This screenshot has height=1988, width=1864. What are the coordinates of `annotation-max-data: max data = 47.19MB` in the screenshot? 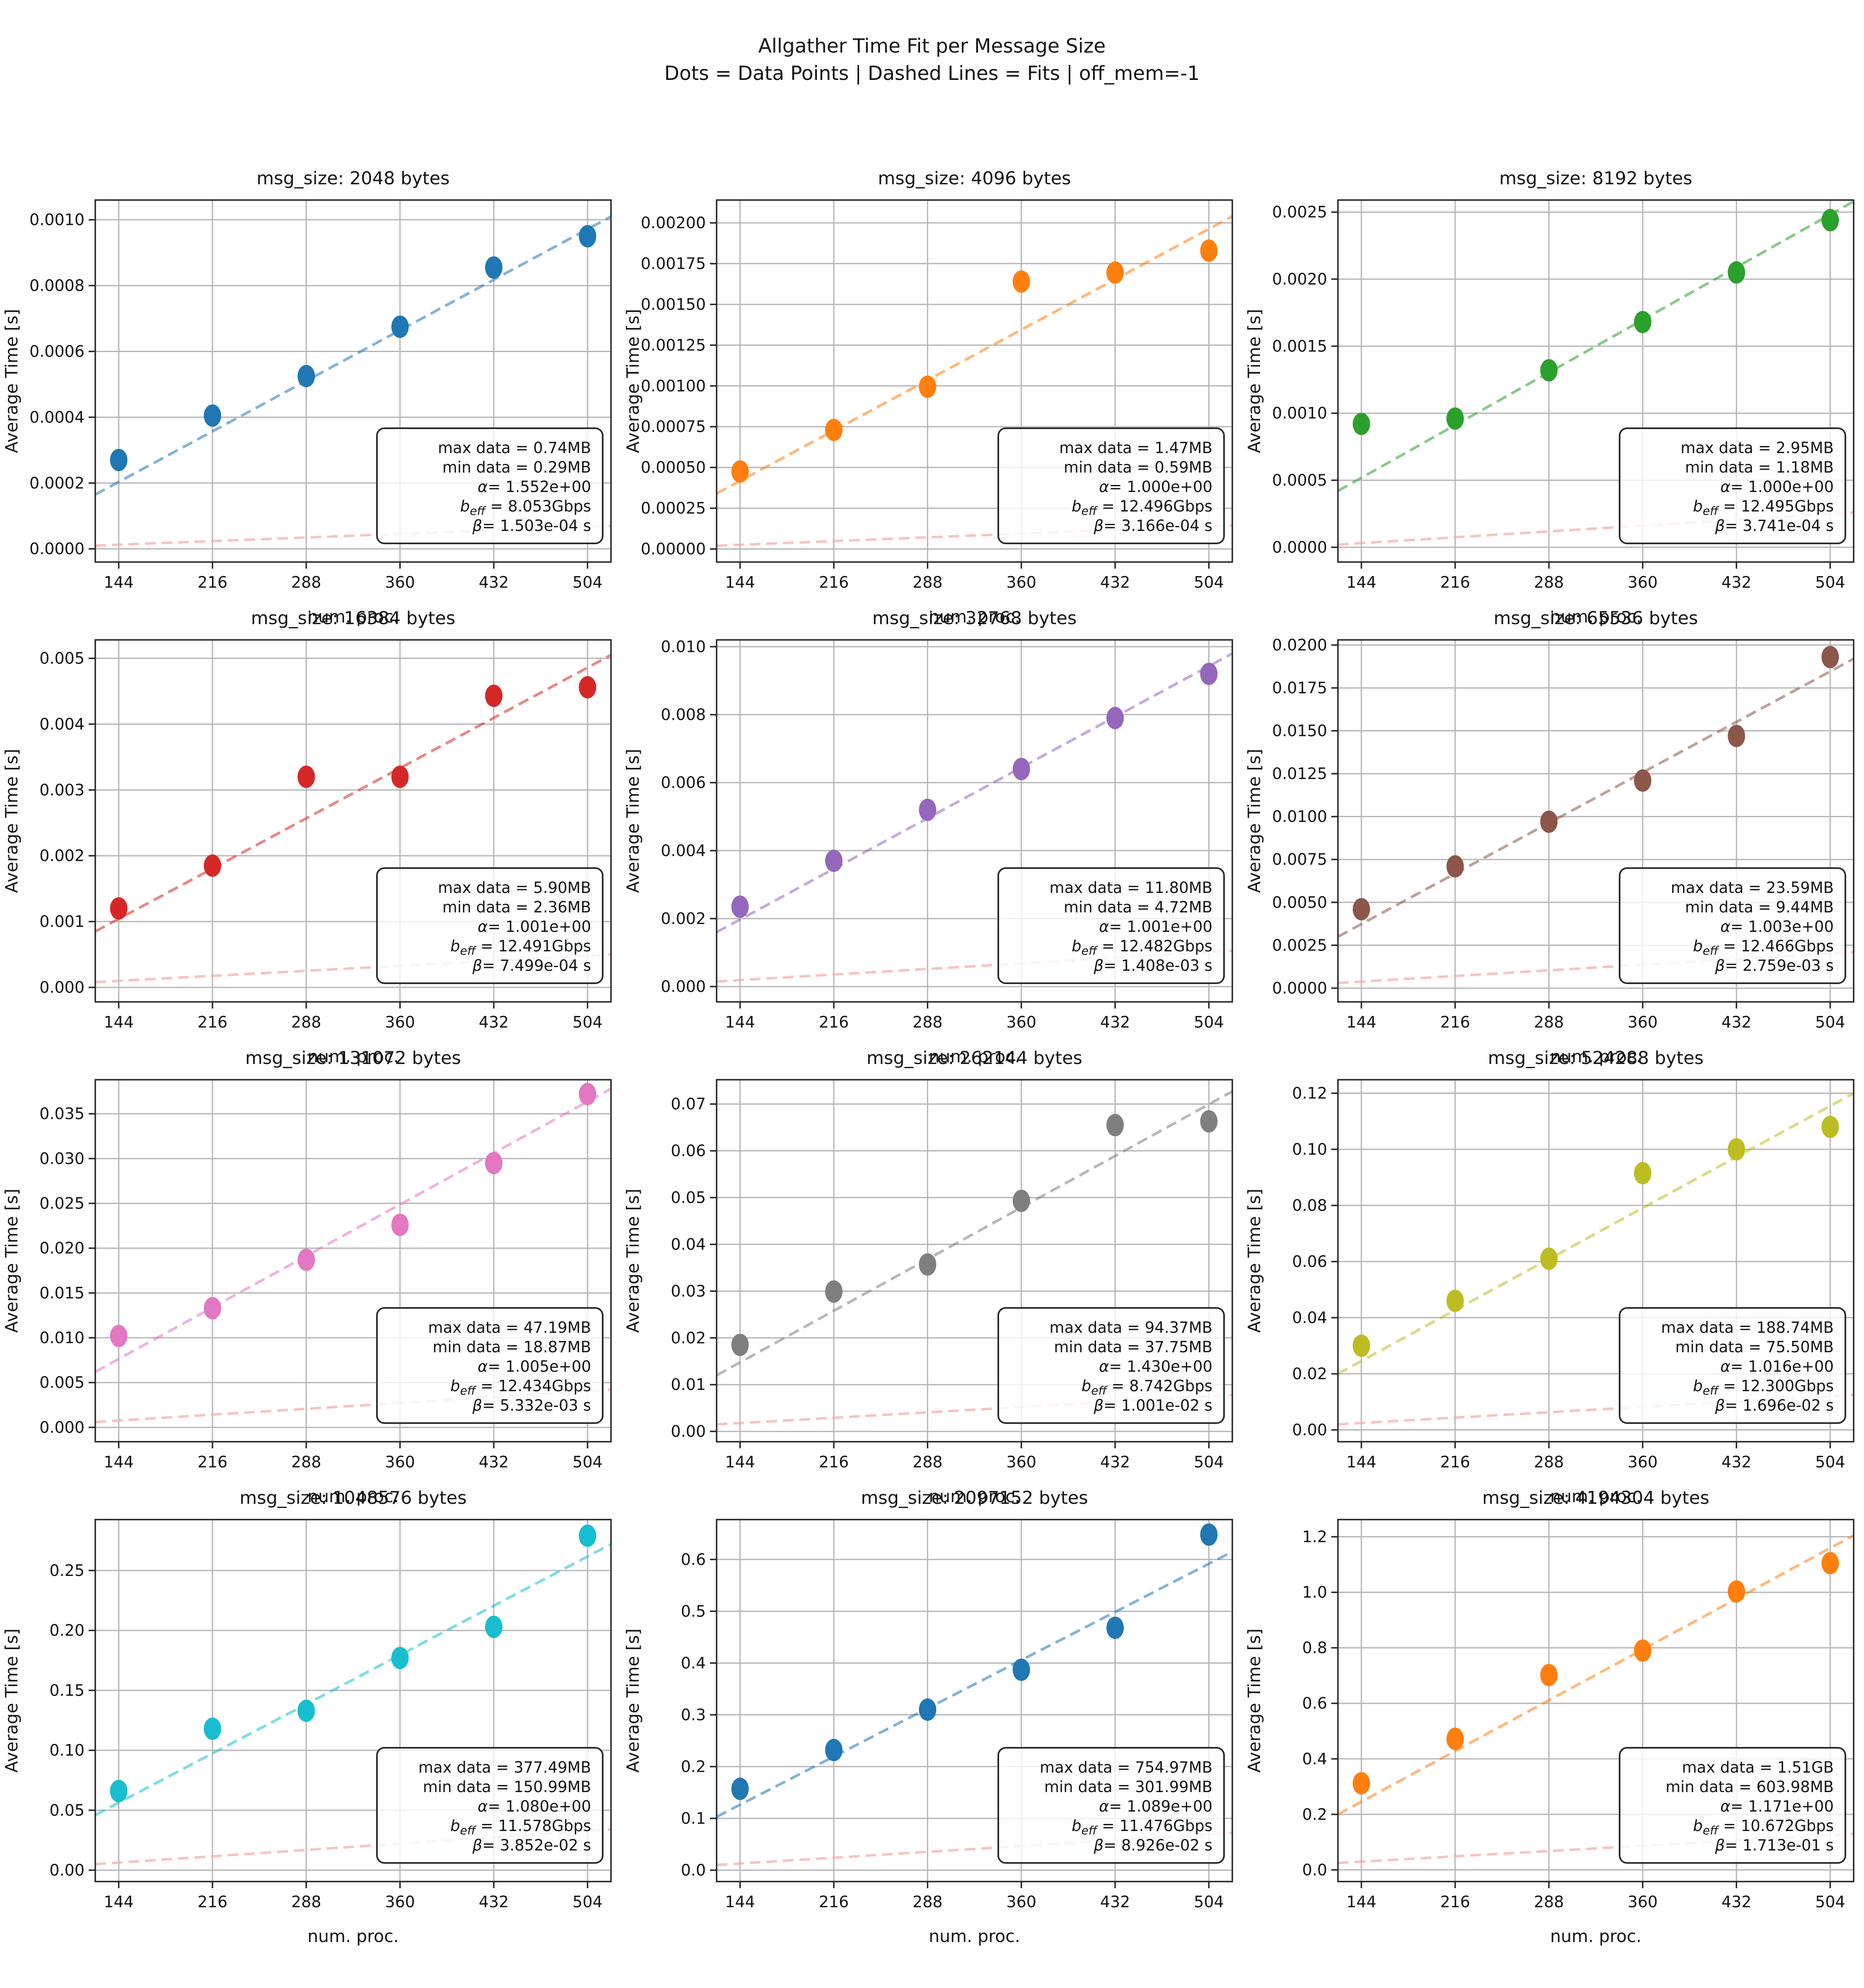 It's located at (509, 1328).